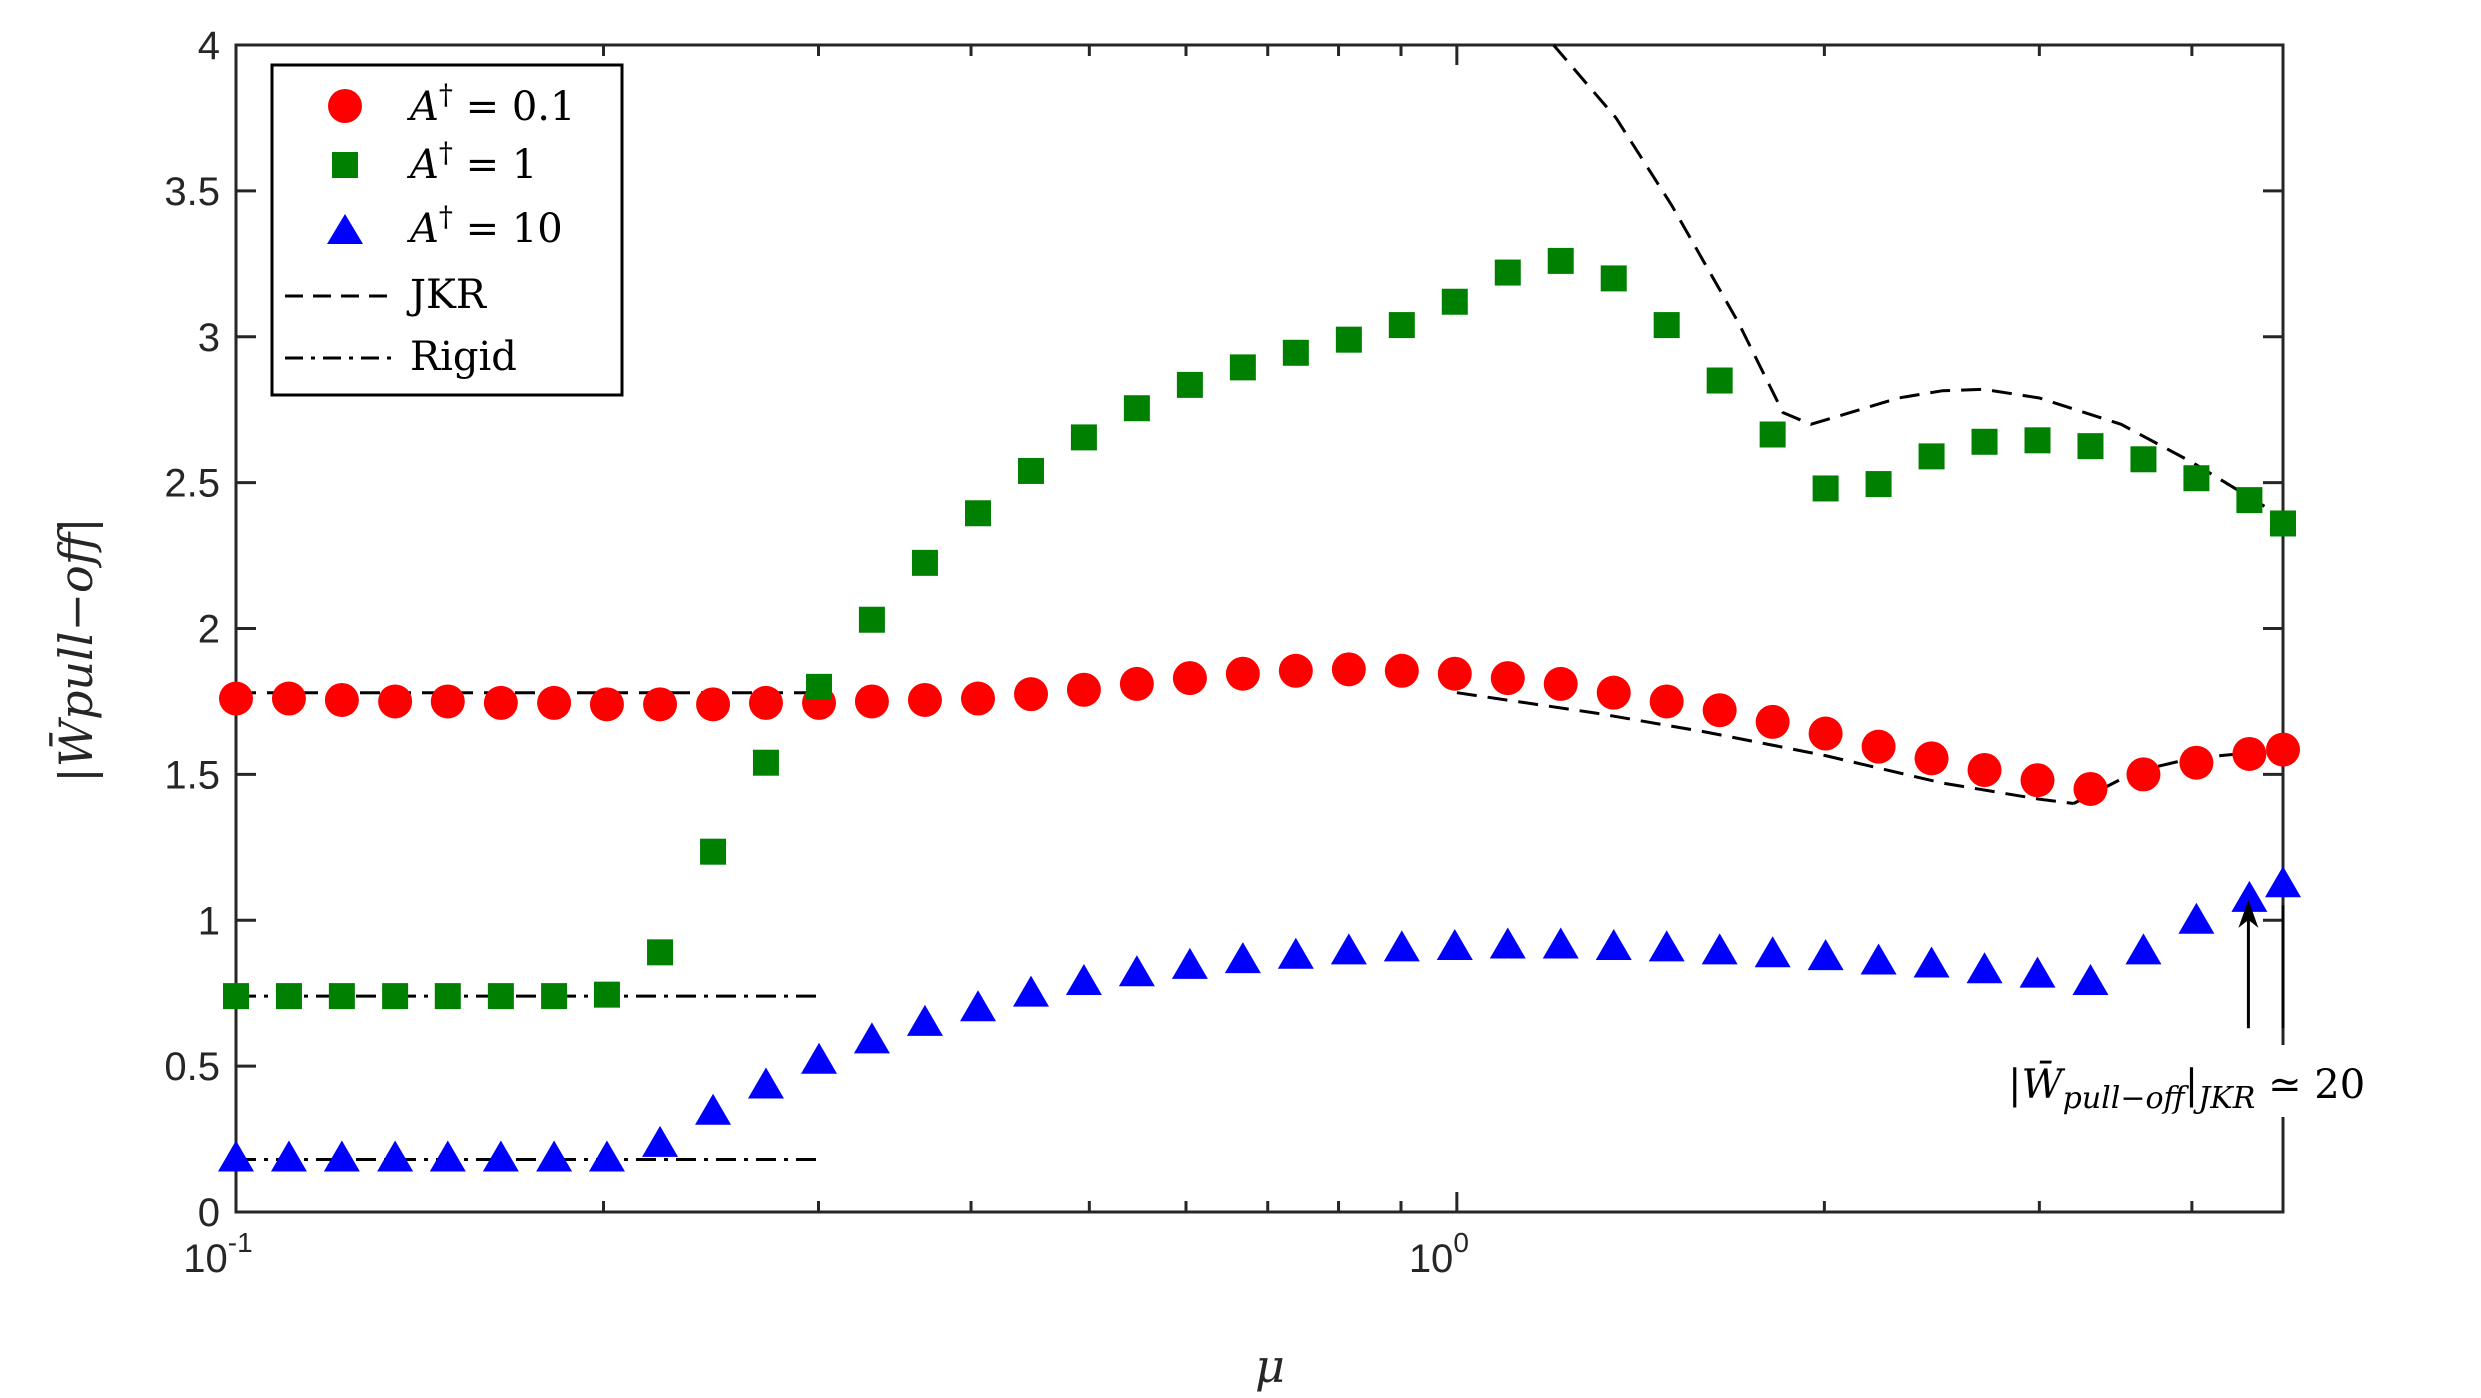 This screenshot has height=1398, width=2481. Describe the element at coordinates (209, 1213) in the screenshot. I see `y-tick-label: 0` at that location.